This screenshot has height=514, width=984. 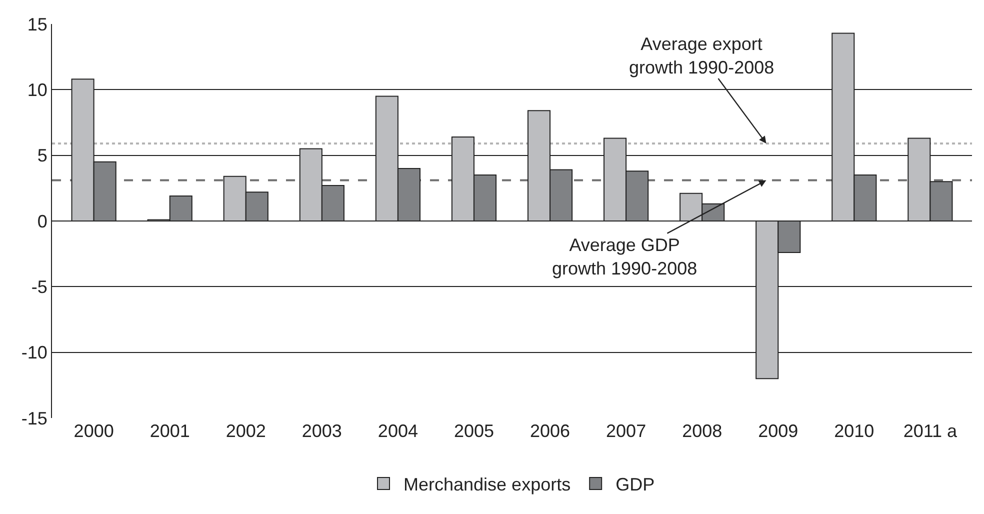 I want to click on x-tick-label: 2003, so click(x=322, y=431).